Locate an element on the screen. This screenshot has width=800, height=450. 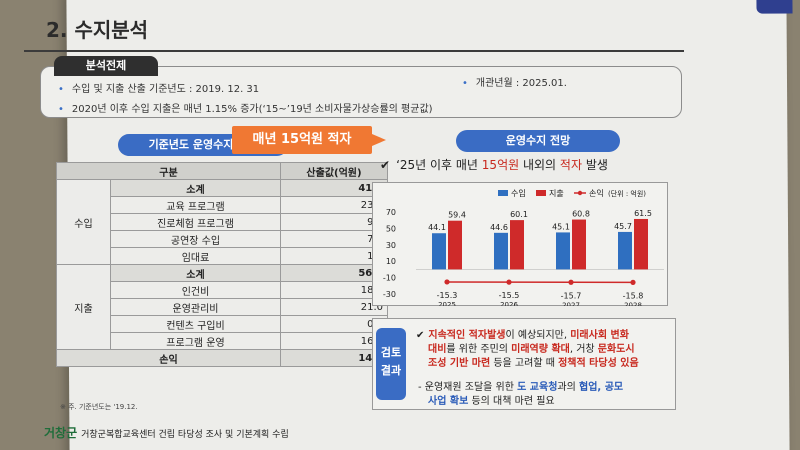
data-label-income: 44.6 is located at coordinates (499, 227).